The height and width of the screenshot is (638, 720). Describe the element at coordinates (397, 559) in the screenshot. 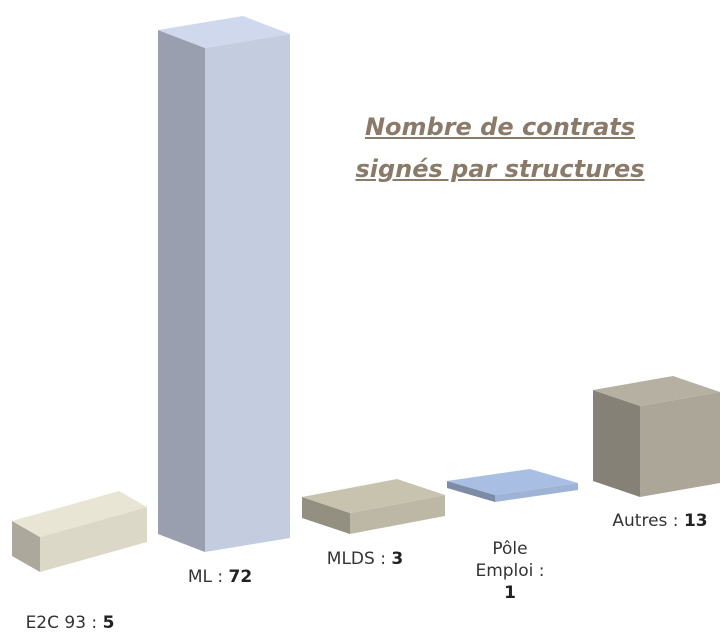

I see `value-label: 3` at that location.